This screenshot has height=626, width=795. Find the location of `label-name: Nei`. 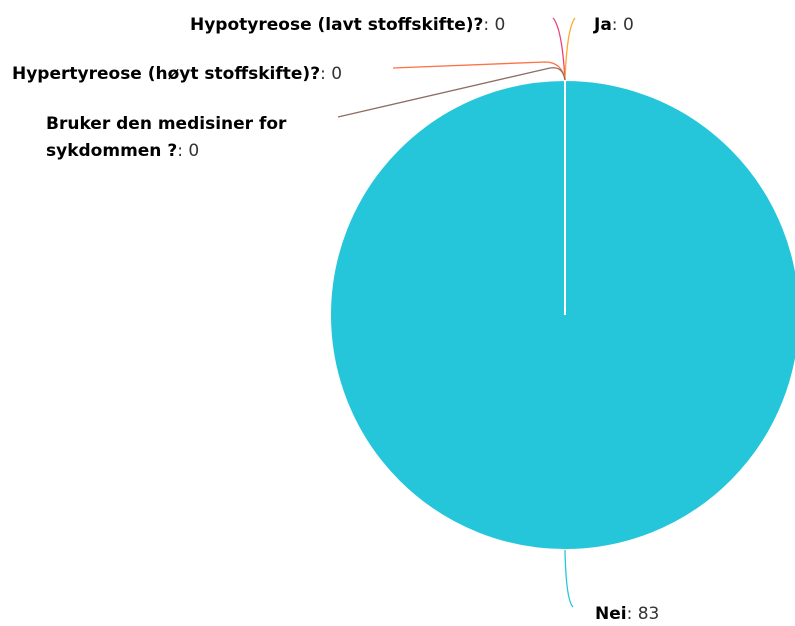

label-name: Nei is located at coordinates (611, 614).